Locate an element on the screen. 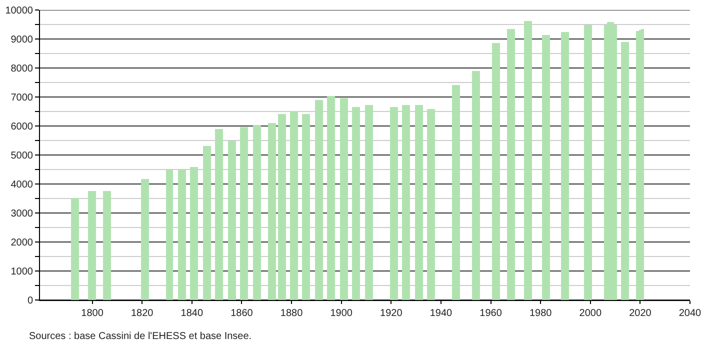 The width and height of the screenshot is (710, 340). x-tick-label: 2040 is located at coordinates (690, 313).